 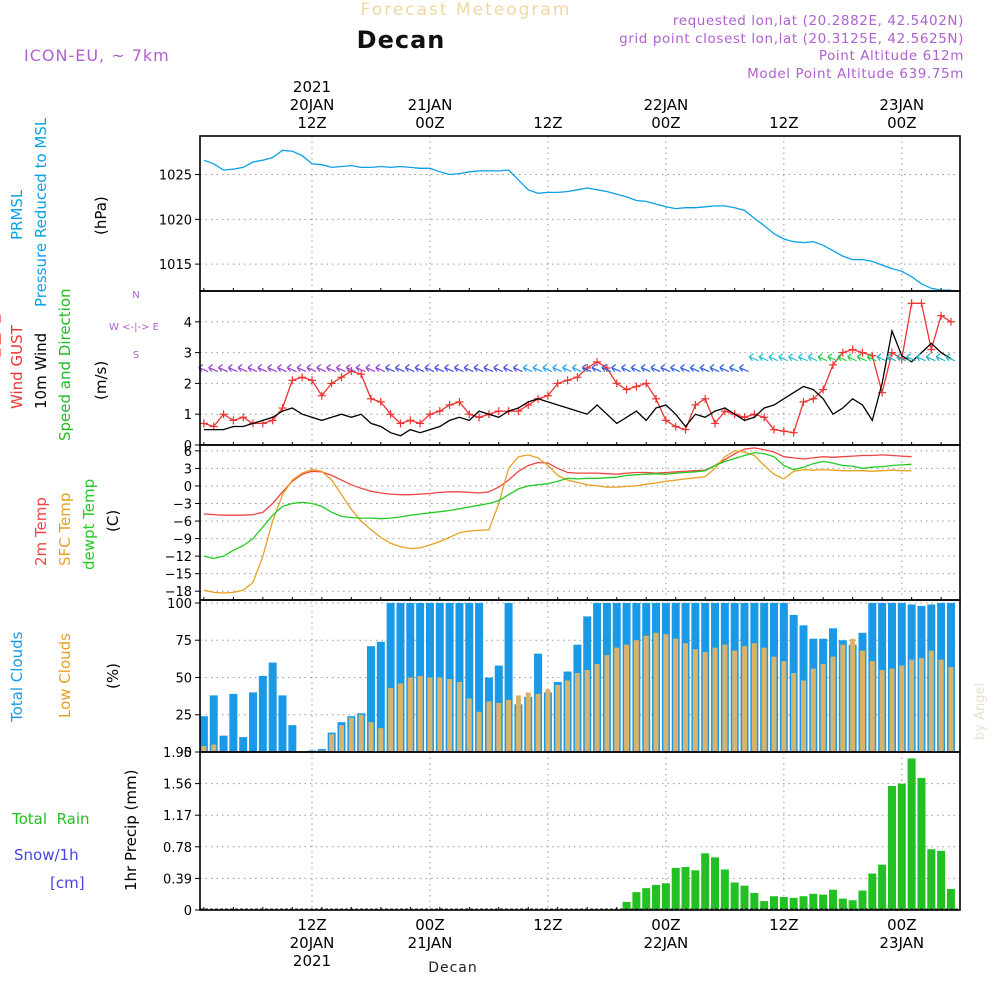 What do you see at coordinates (41, 531) in the screenshot?
I see `temp-label-2m: 2m Temp` at bounding box center [41, 531].